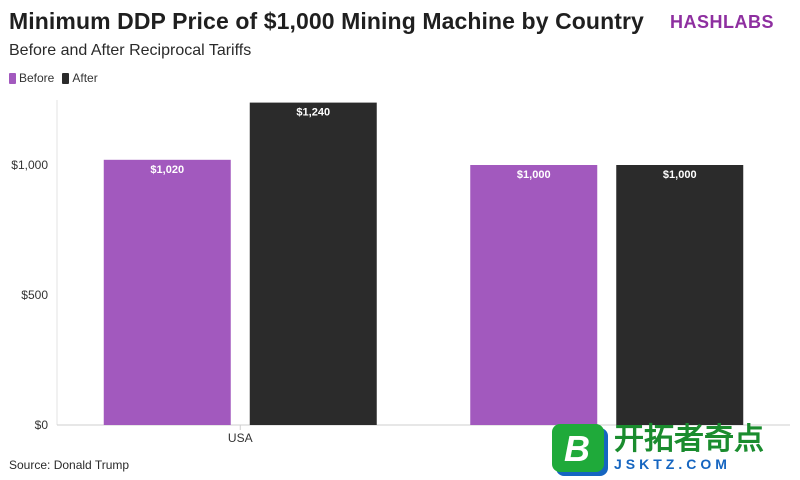 The height and width of the screenshot is (480, 800). I want to click on brand-logo: HASHLABS, so click(721, 22).